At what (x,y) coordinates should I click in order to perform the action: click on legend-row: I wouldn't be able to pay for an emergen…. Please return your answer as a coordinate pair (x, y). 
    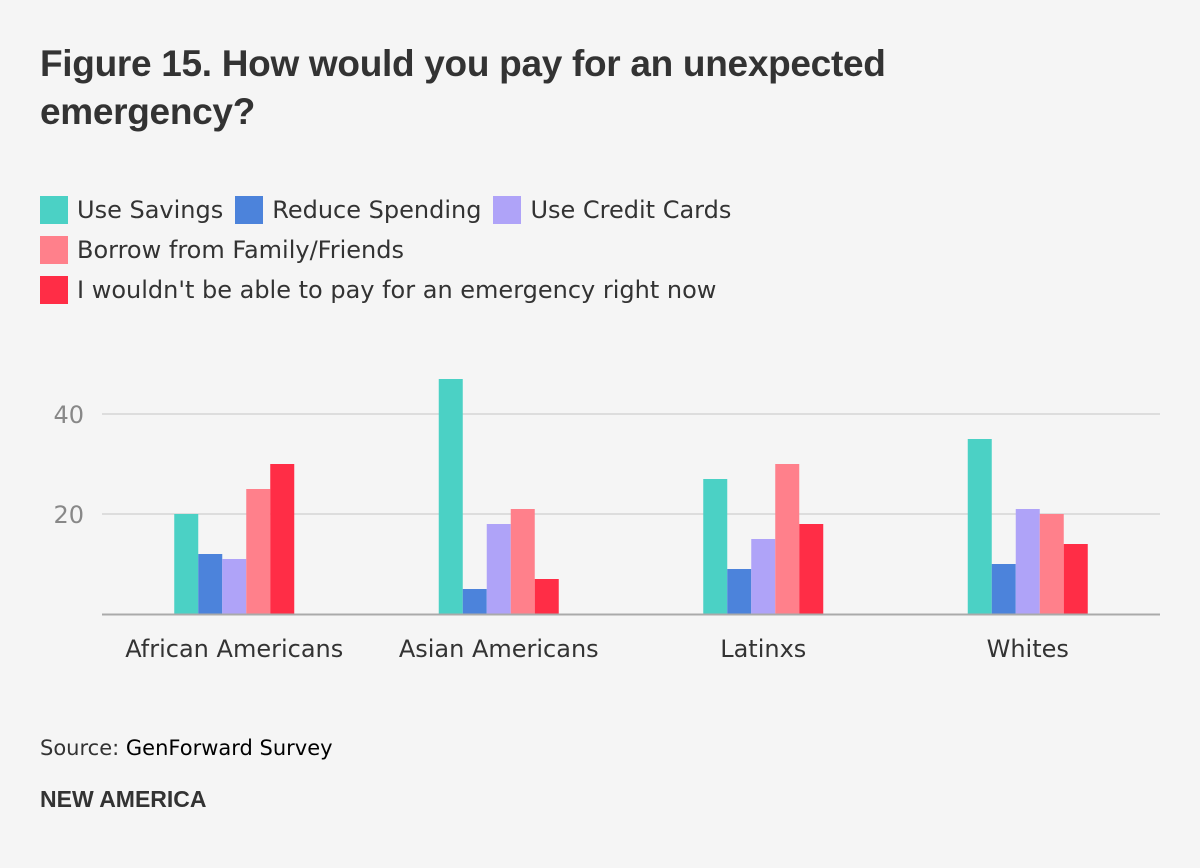
    Looking at the image, I should click on (440, 290).